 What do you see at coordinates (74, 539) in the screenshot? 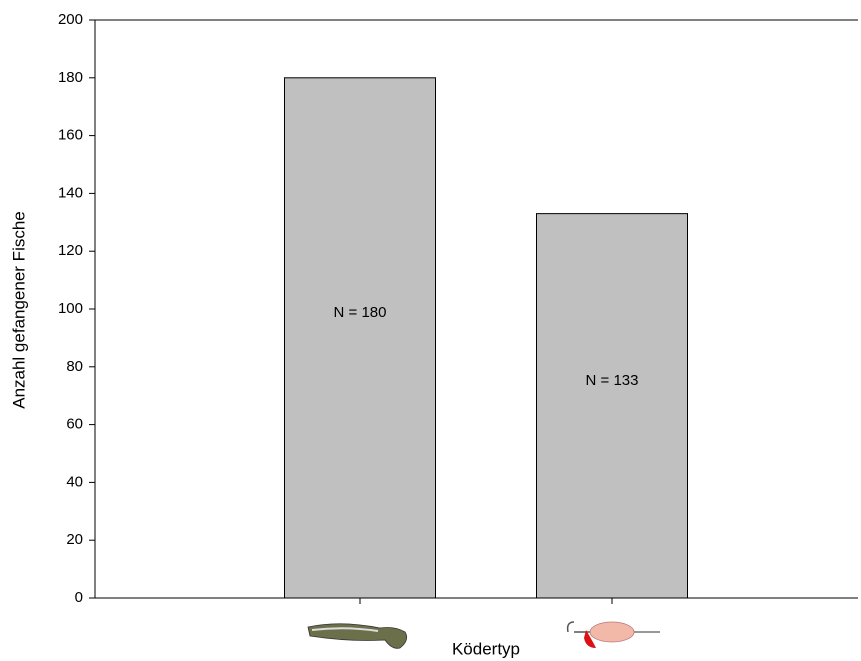
I see `y-tick-label: 20` at bounding box center [74, 539].